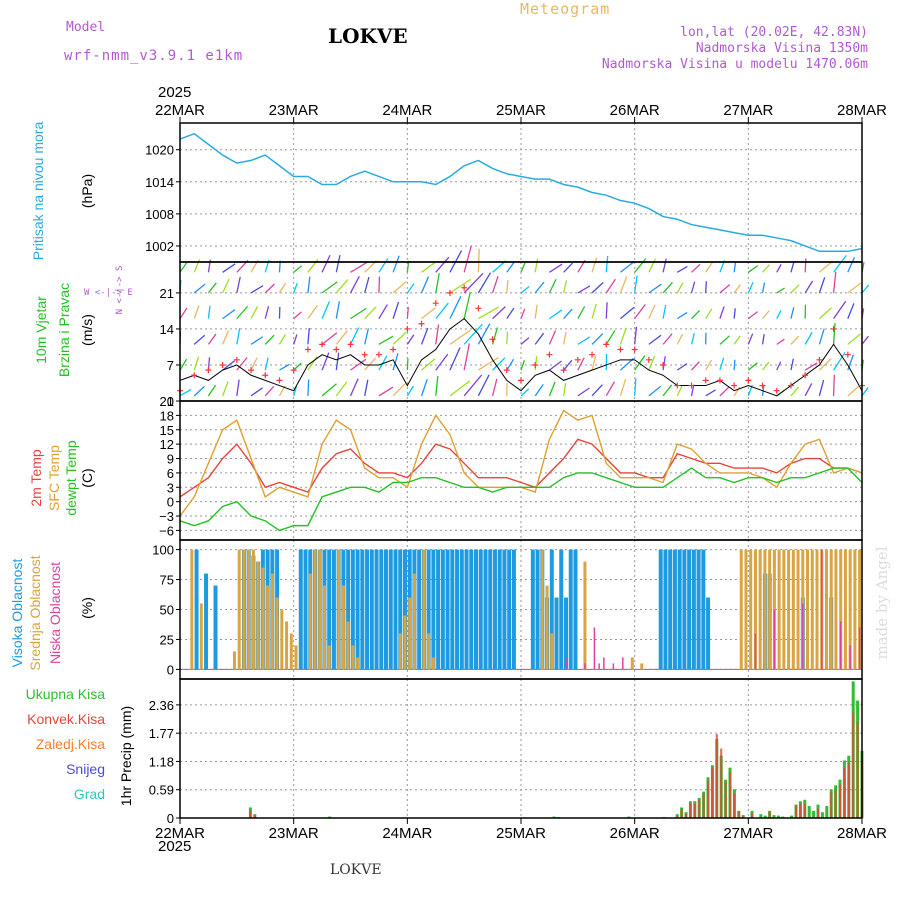 This screenshot has width=900, height=900. What do you see at coordinates (66, 719) in the screenshot?
I see `legend-conv-rain: Konvek.Kisa` at bounding box center [66, 719].